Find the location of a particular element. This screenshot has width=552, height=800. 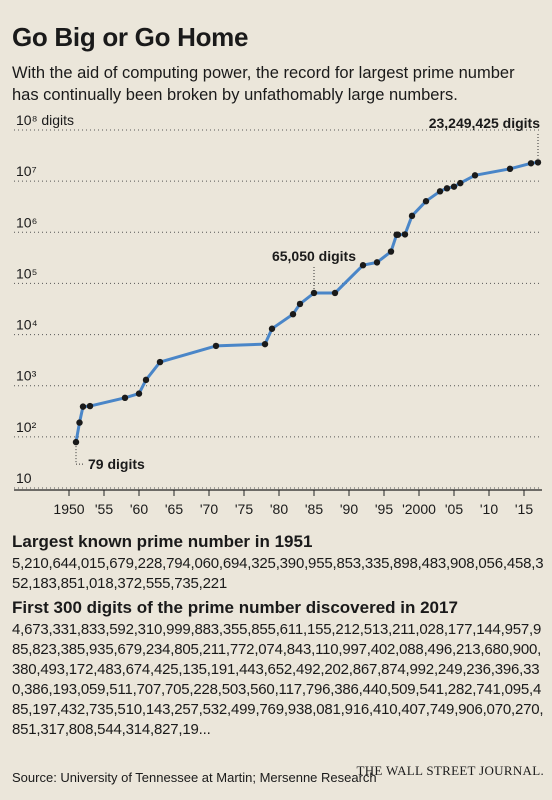

publisher-brand: THE WALL STREET JOURNAL. is located at coordinates (450, 770).